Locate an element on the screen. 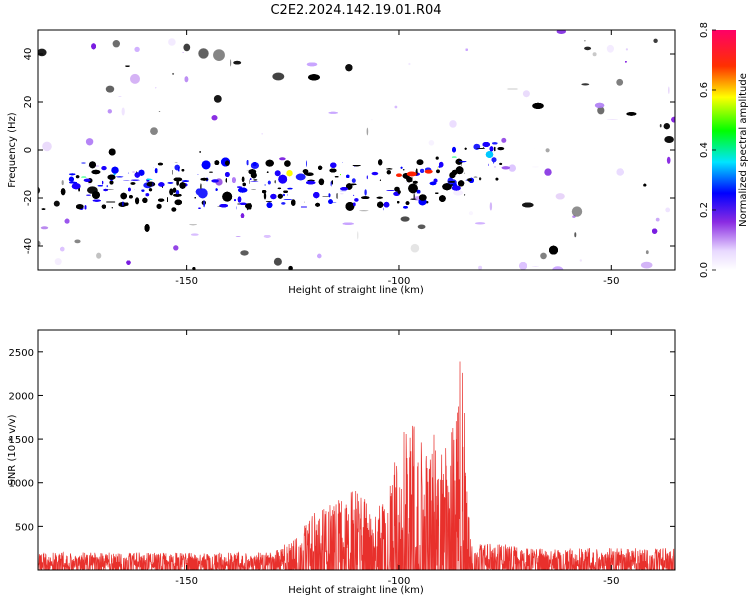 This screenshot has height=600, width=750. x-tick-label: -100 is located at coordinates (399, 581).